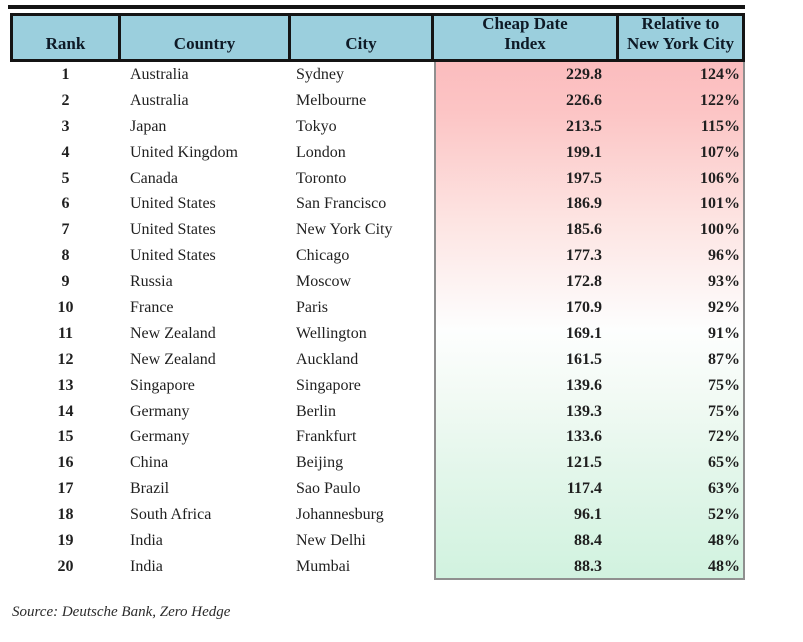 This screenshot has width=803, height=642. What do you see at coordinates (724, 489) in the screenshot?
I see `relative-cell: 63%` at bounding box center [724, 489].